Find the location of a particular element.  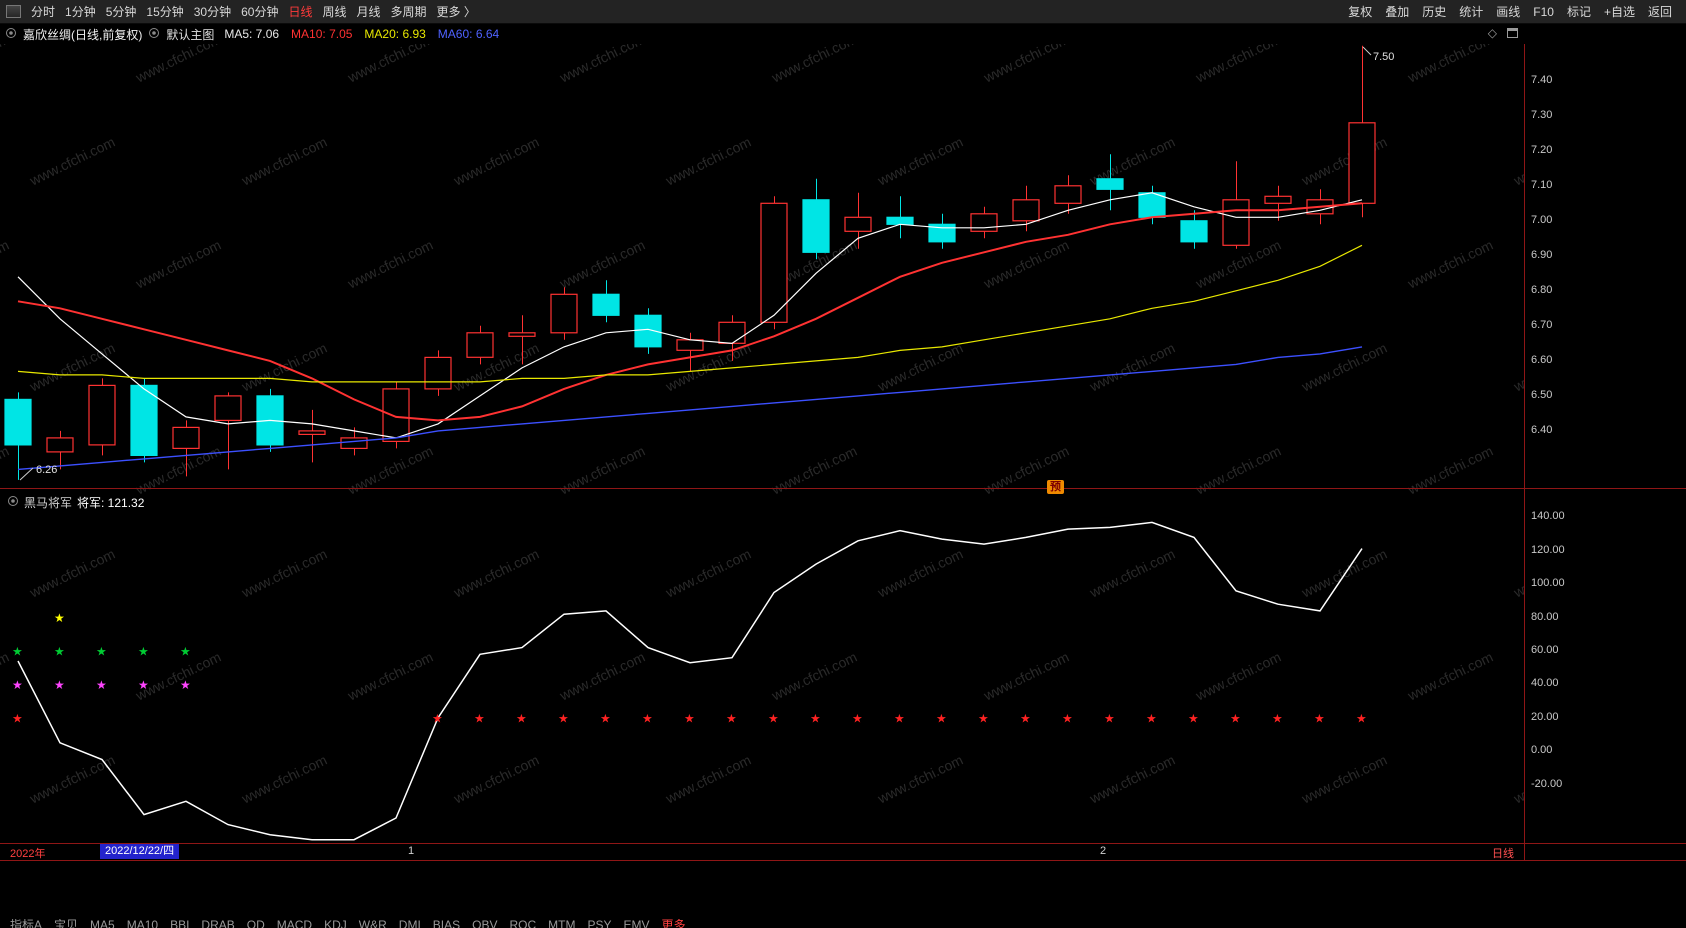

indicator-tick: 40.00 is located at coordinates (1545, 683).